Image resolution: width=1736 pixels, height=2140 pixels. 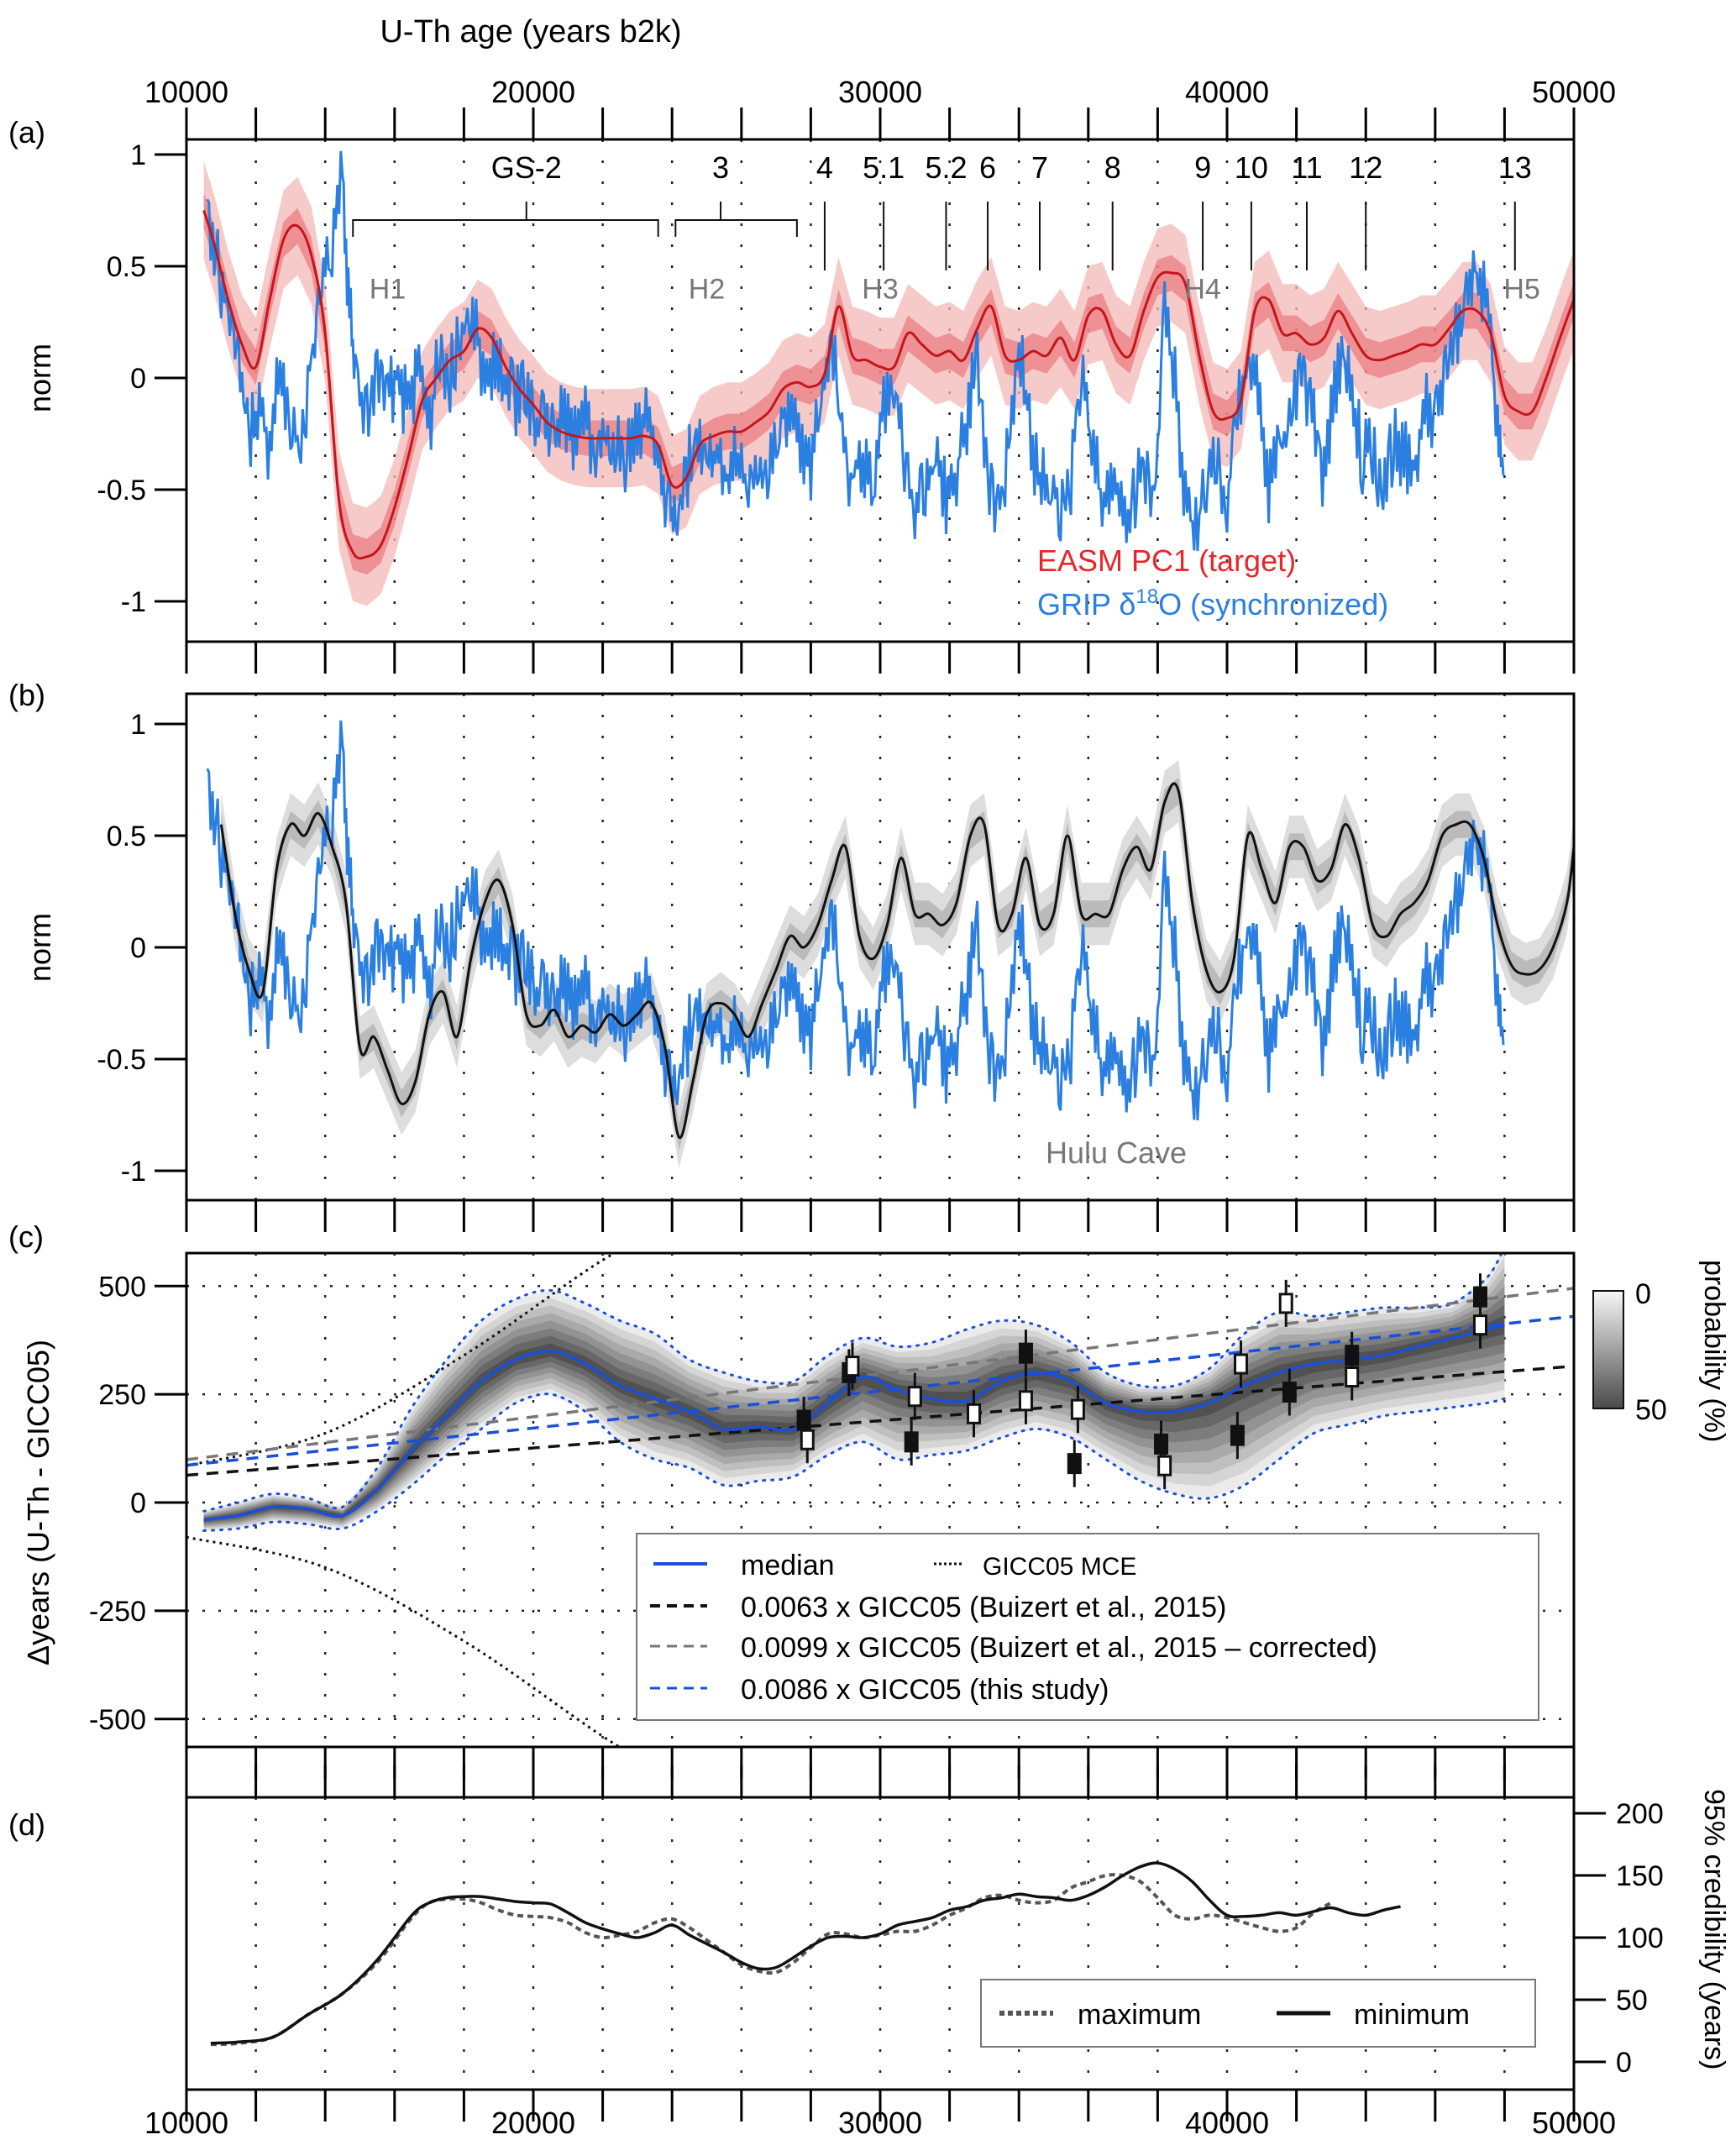 What do you see at coordinates (1141, 1381) in the screenshot?
I see `tie-points` at bounding box center [1141, 1381].